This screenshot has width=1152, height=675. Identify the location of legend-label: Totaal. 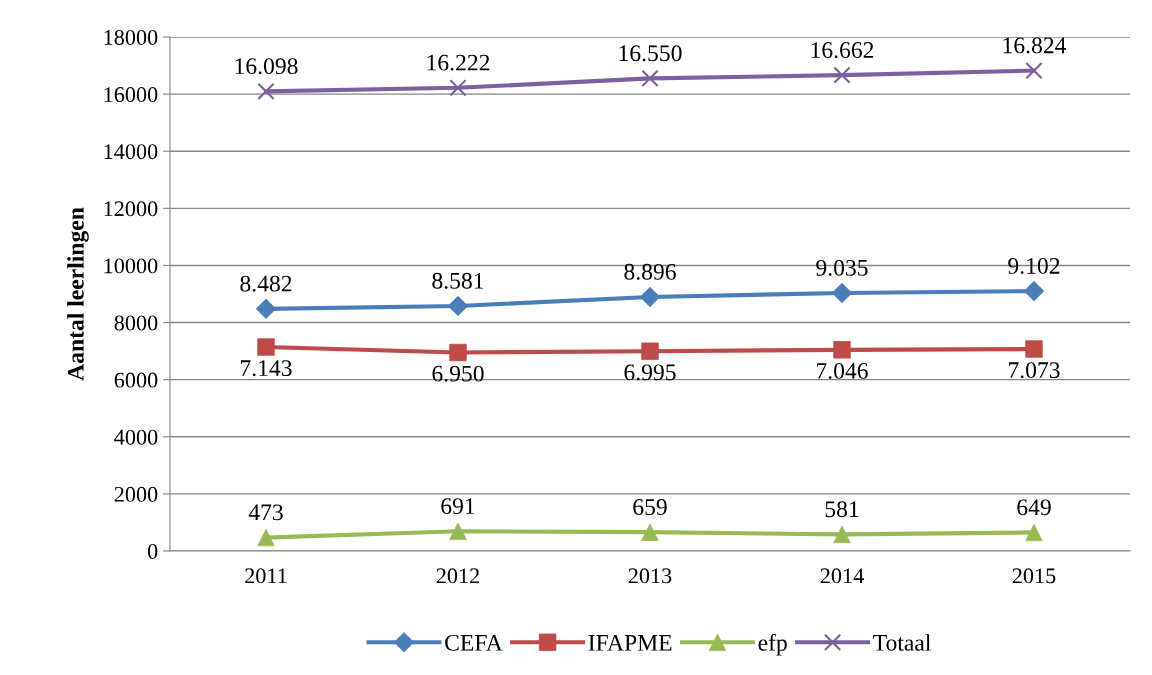
(902, 642).